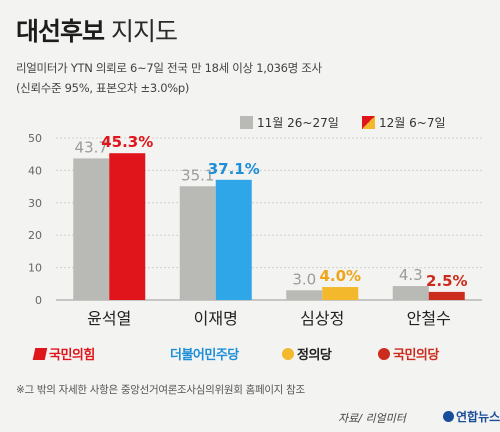  I want to click on value-label-previous: 3.0, so click(304, 279).